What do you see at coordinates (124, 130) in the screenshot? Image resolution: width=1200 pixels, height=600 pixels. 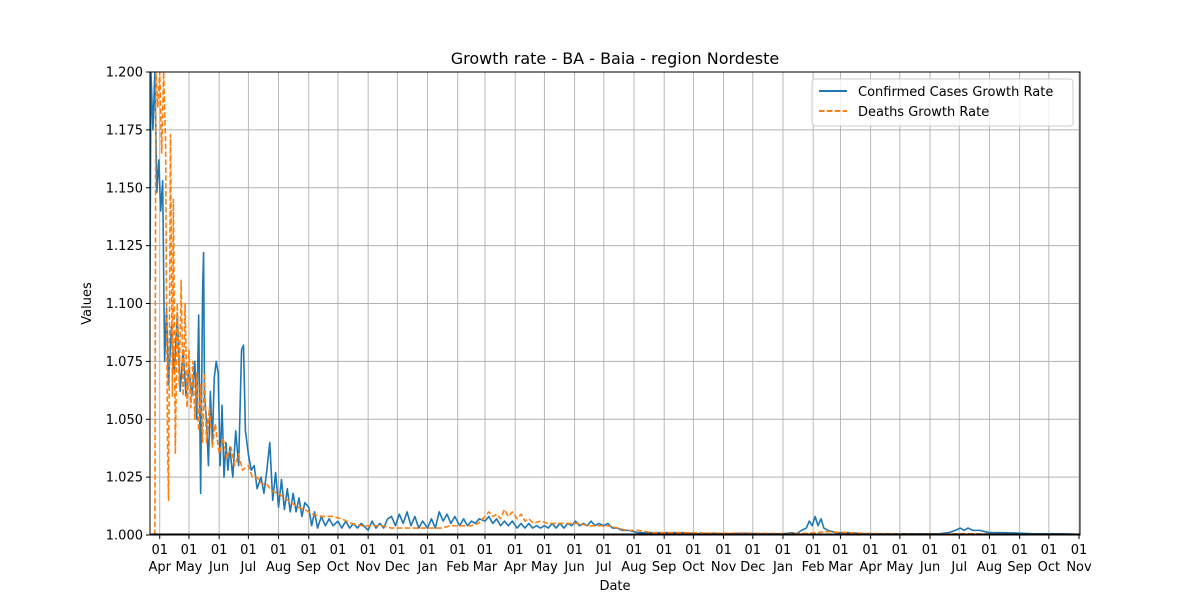 I see `y-tick-label: 1.175` at bounding box center [124, 130].